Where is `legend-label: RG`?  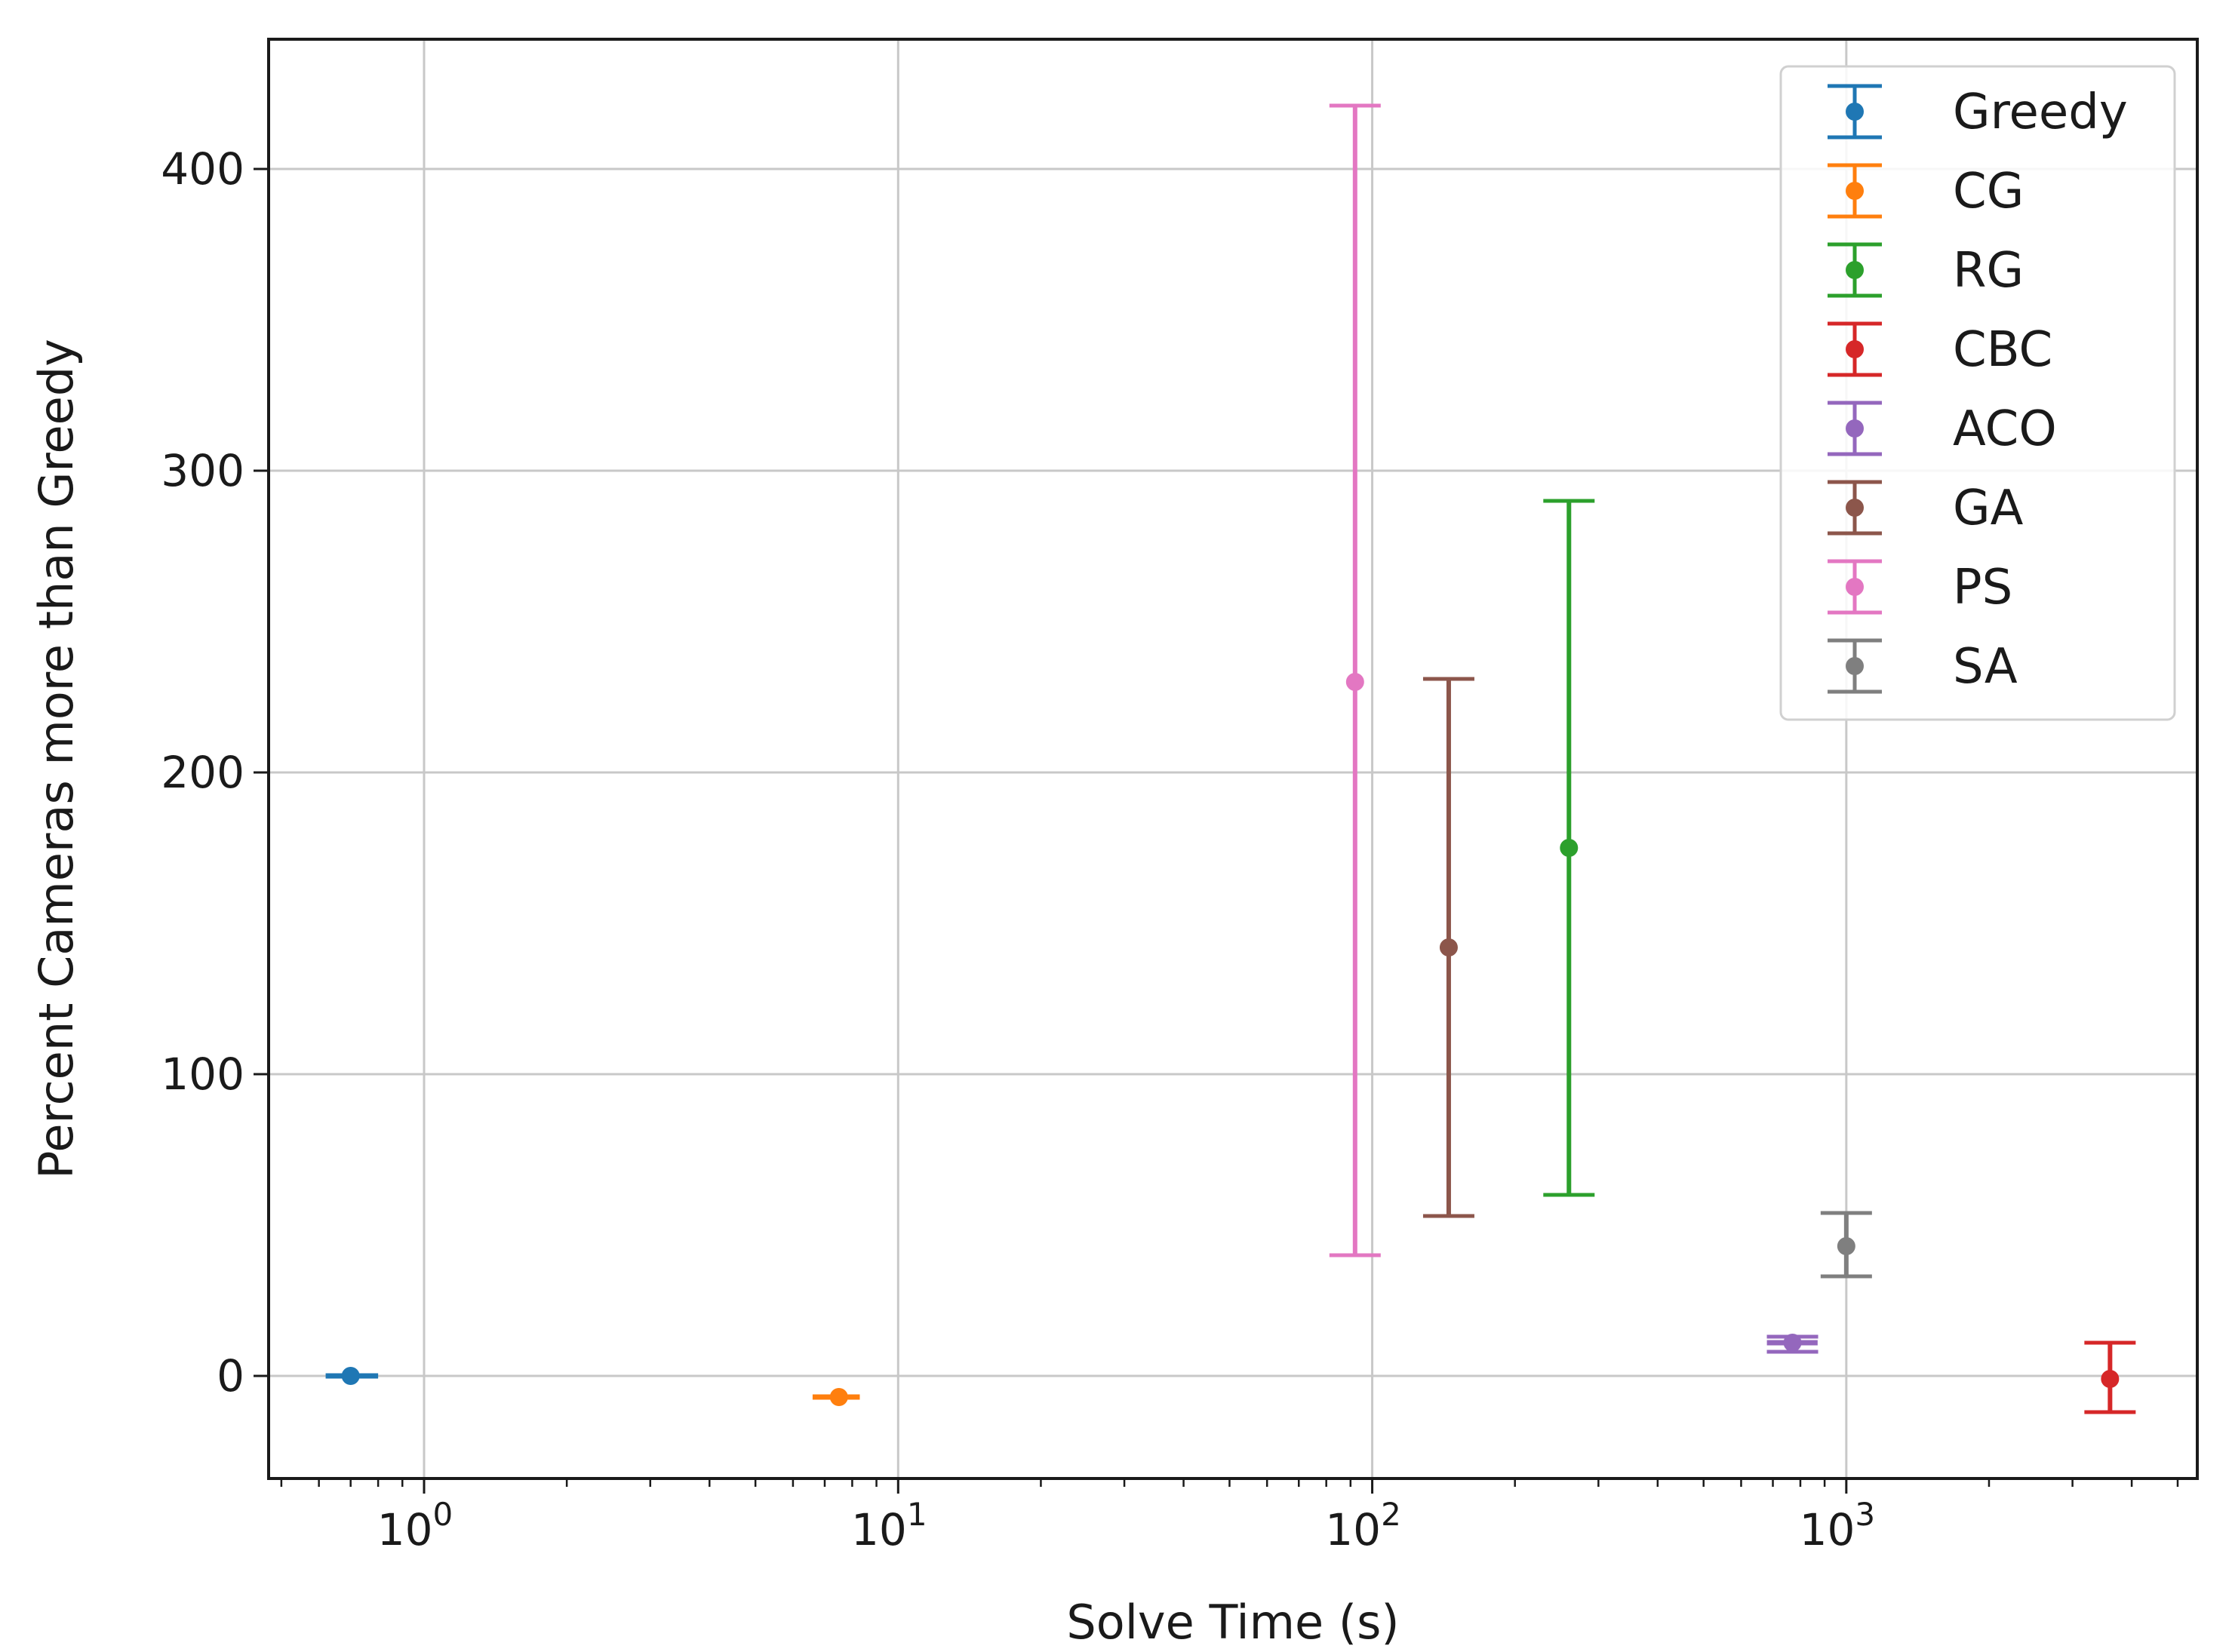 legend-label: RG is located at coordinates (1988, 271).